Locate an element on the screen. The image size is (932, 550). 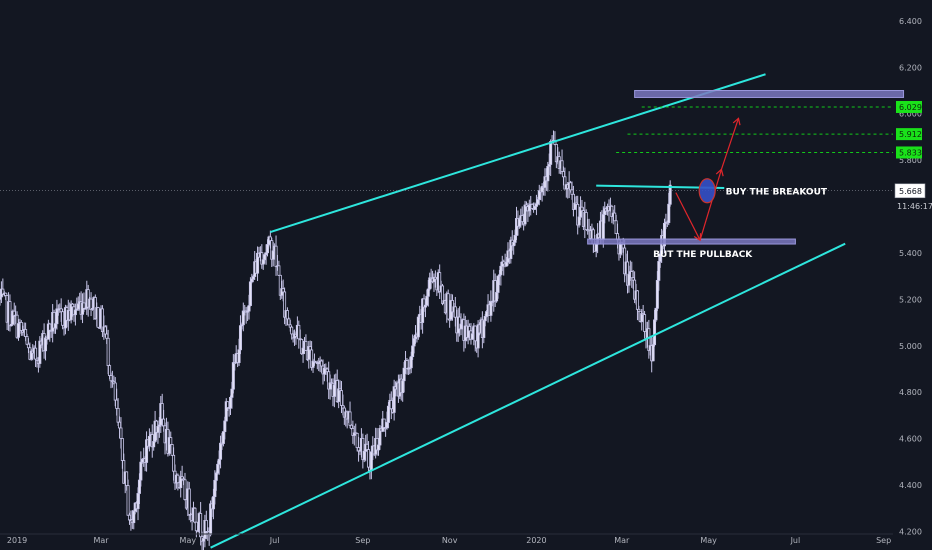
last-price-tag: 5.668 is located at coordinates (910, 191).